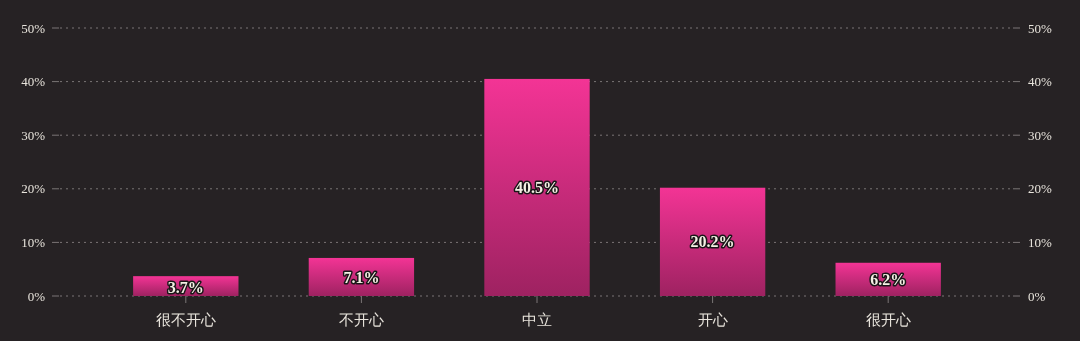 The height and width of the screenshot is (341, 1080). What do you see at coordinates (1040, 135) in the screenshot?
I see `y2-tick-label: 30%` at bounding box center [1040, 135].